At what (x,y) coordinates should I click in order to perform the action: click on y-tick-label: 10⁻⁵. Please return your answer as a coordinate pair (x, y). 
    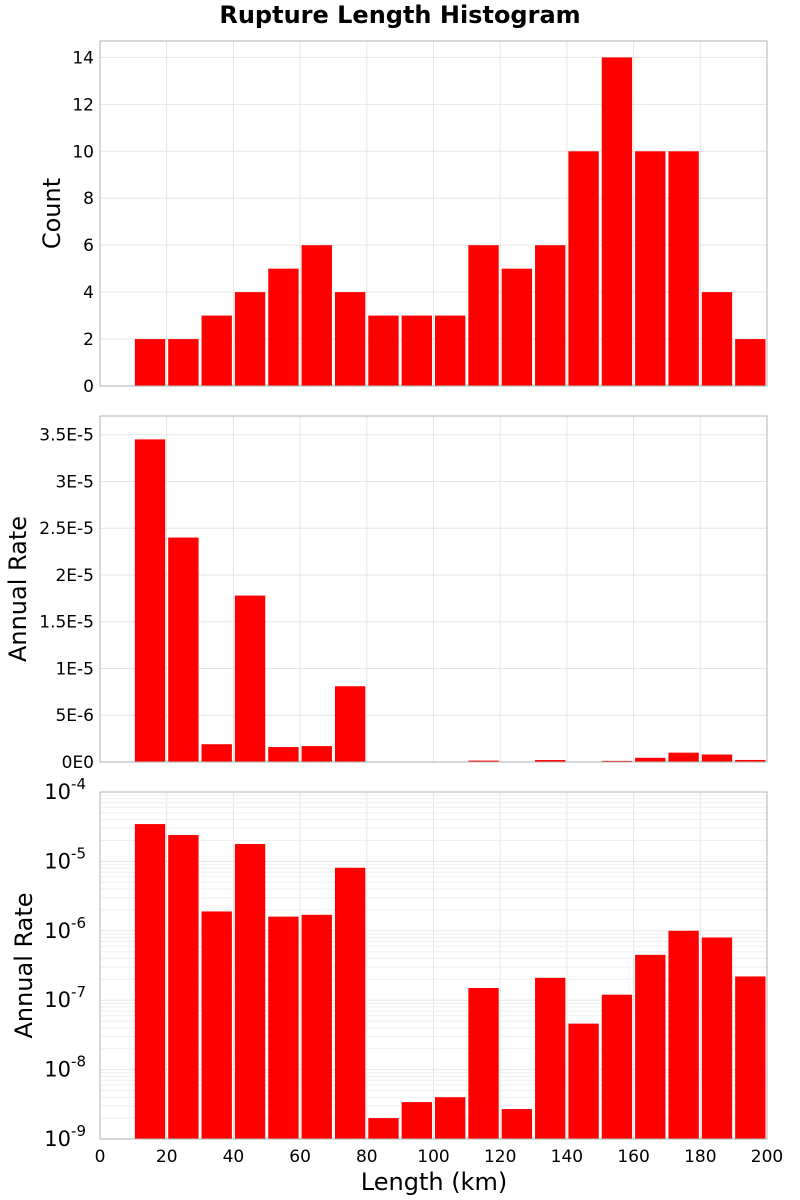
    Looking at the image, I should click on (65, 858).